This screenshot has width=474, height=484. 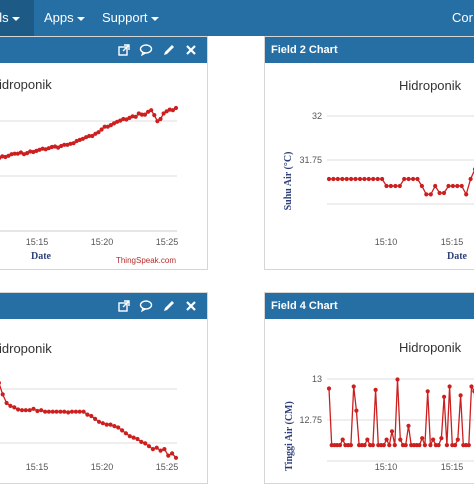 I want to click on y-axis-label: Suhu Air (°C), so click(x=288, y=181).